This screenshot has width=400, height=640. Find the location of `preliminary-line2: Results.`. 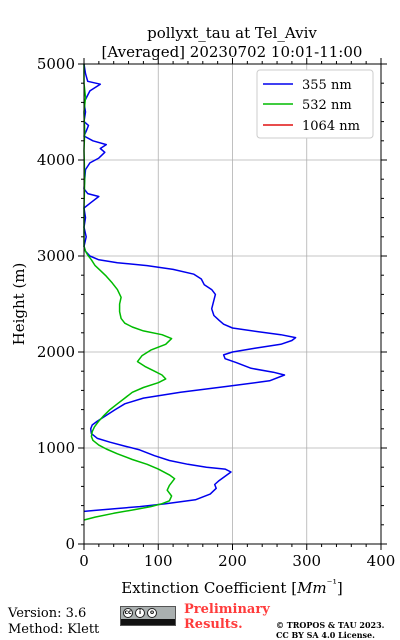

preliminary-line2: Results. is located at coordinates (213, 624).